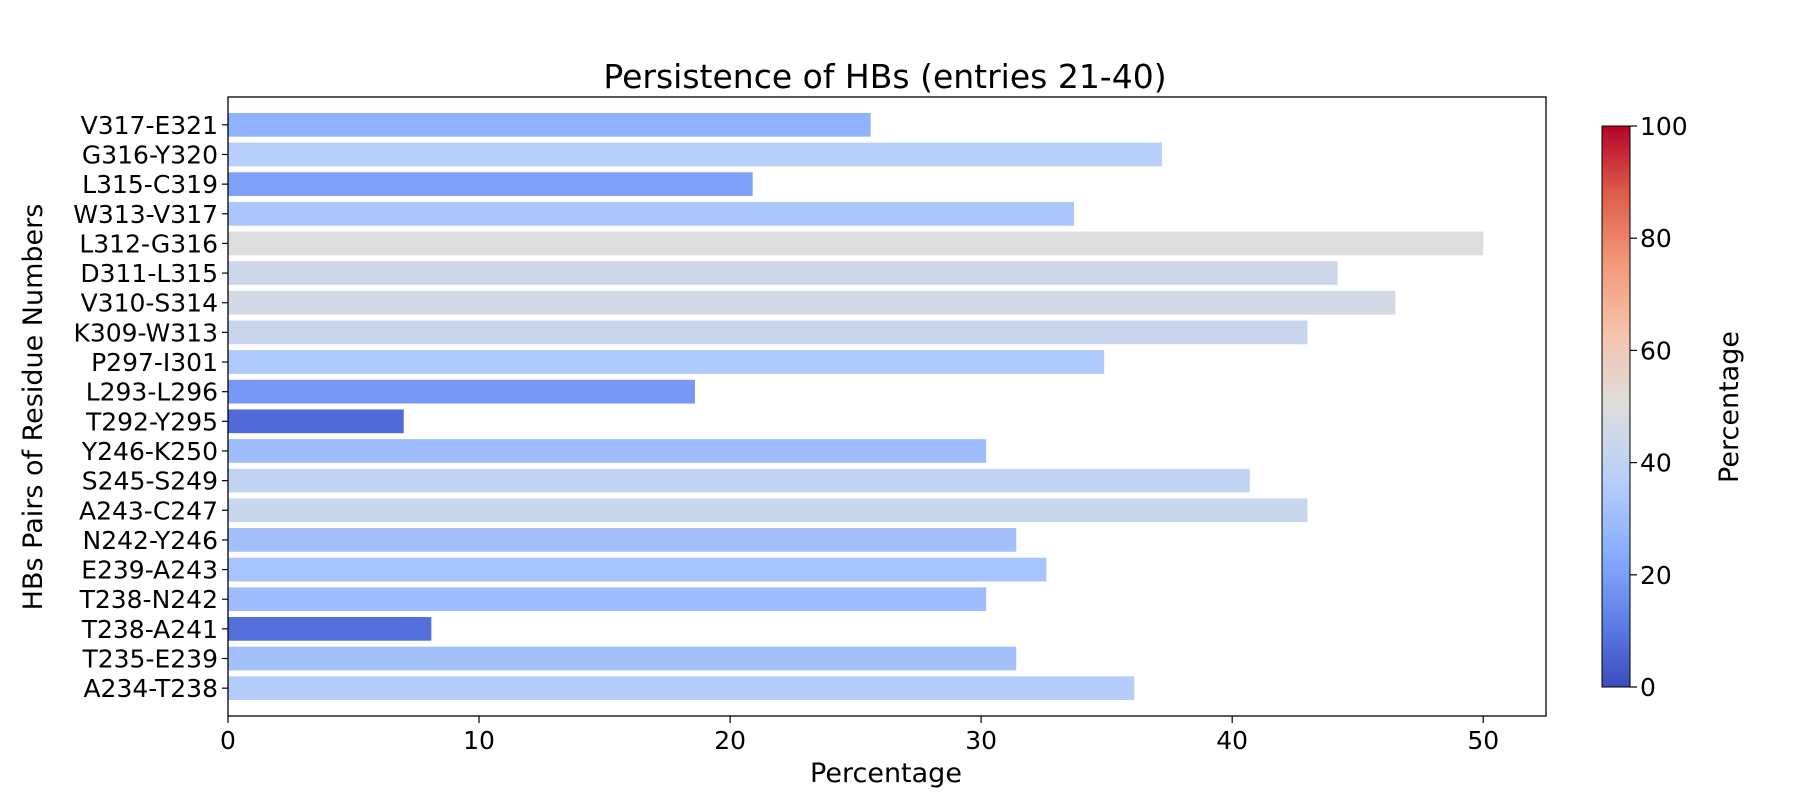 This screenshot has height=800, width=1800. I want to click on bar-l293-l296, so click(461, 391).